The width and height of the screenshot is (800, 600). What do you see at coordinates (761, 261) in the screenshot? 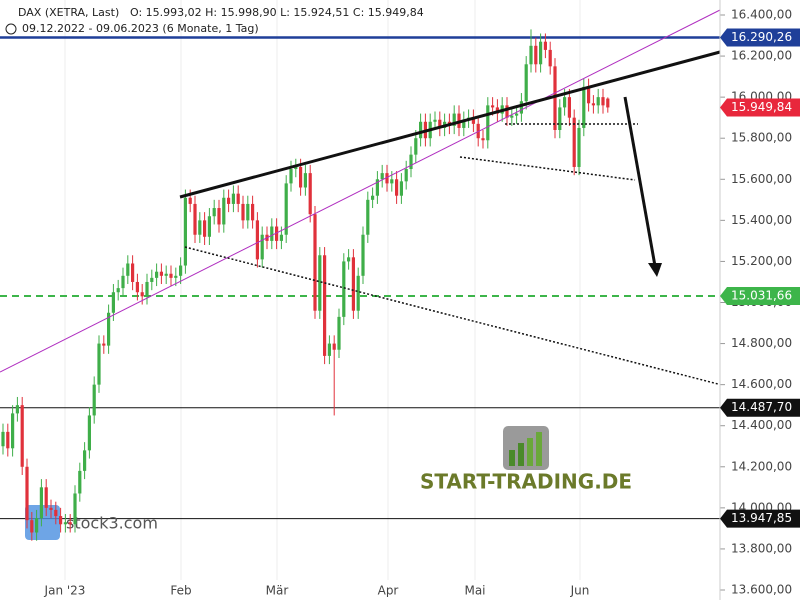
I see `y-tick-label: 15.200,00` at bounding box center [761, 261].